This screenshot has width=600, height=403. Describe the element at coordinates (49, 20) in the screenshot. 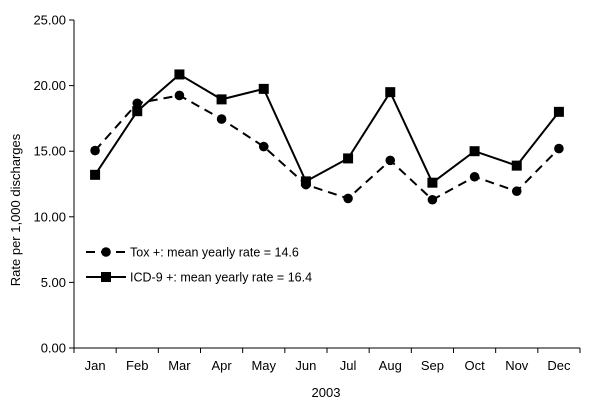

I see `y-tick-label: 25.00` at that location.